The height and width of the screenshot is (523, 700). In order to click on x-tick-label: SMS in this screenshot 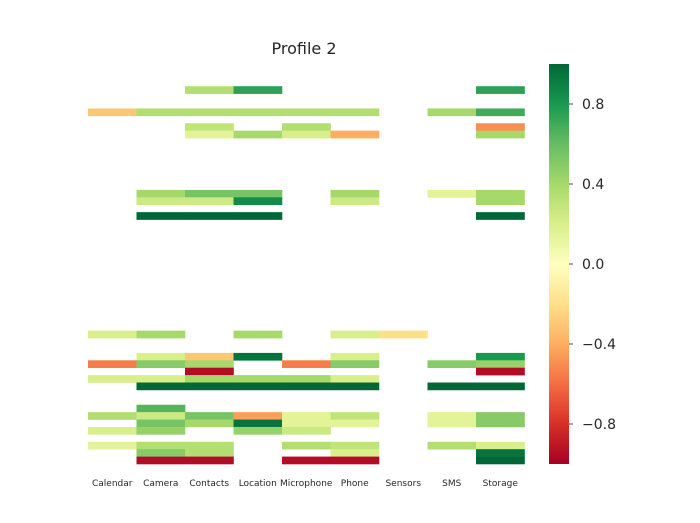, I will do `click(451, 484)`.